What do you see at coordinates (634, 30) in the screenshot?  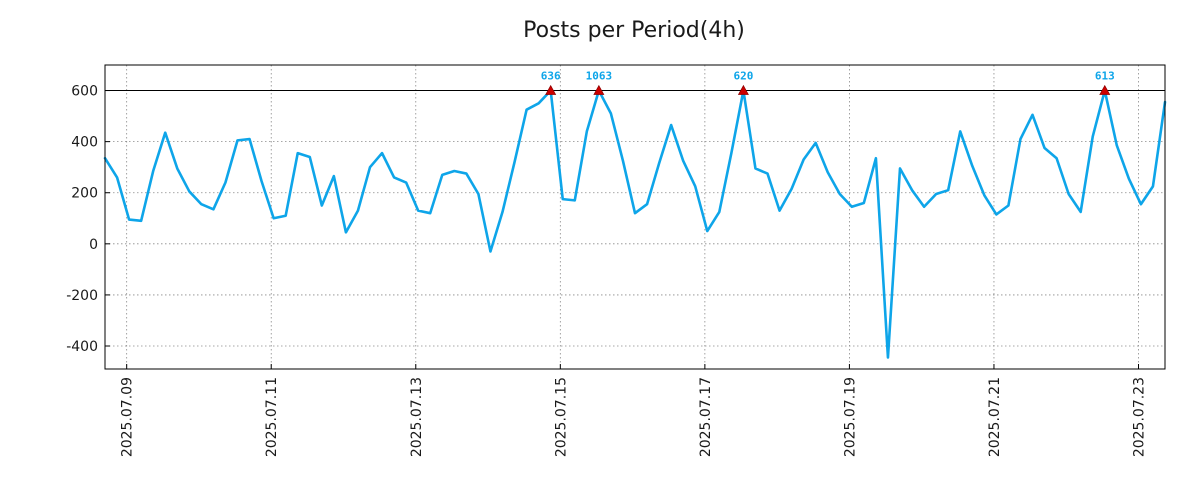 I see `chart-title: Posts per Period(4h)` at bounding box center [634, 30].